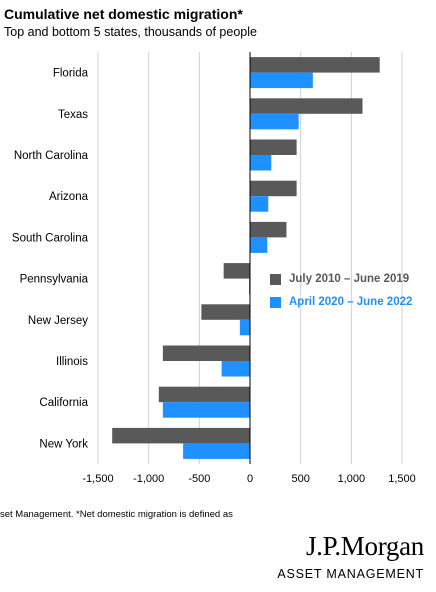 The height and width of the screenshot is (592, 436). I want to click on bar-2-pennsylvania, so click(249, 286).